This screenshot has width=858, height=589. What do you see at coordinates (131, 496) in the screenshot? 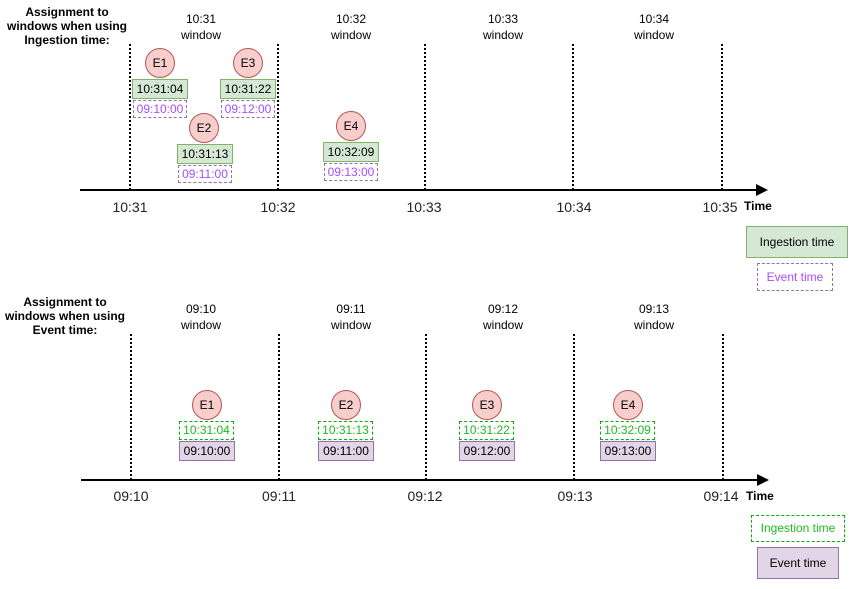
I see `axis-tick-label: 09:10` at bounding box center [131, 496].